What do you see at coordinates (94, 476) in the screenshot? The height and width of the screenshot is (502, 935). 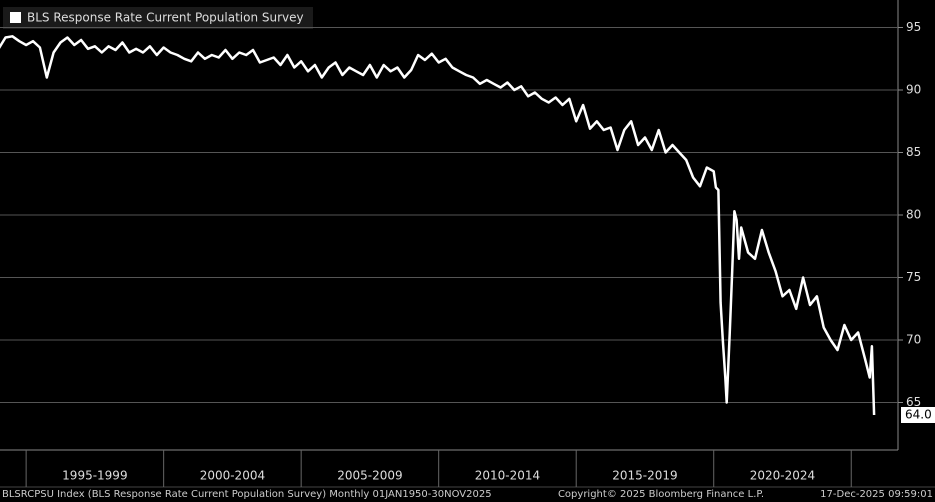 I see `x-period-label: 1995-1999` at bounding box center [94, 476].